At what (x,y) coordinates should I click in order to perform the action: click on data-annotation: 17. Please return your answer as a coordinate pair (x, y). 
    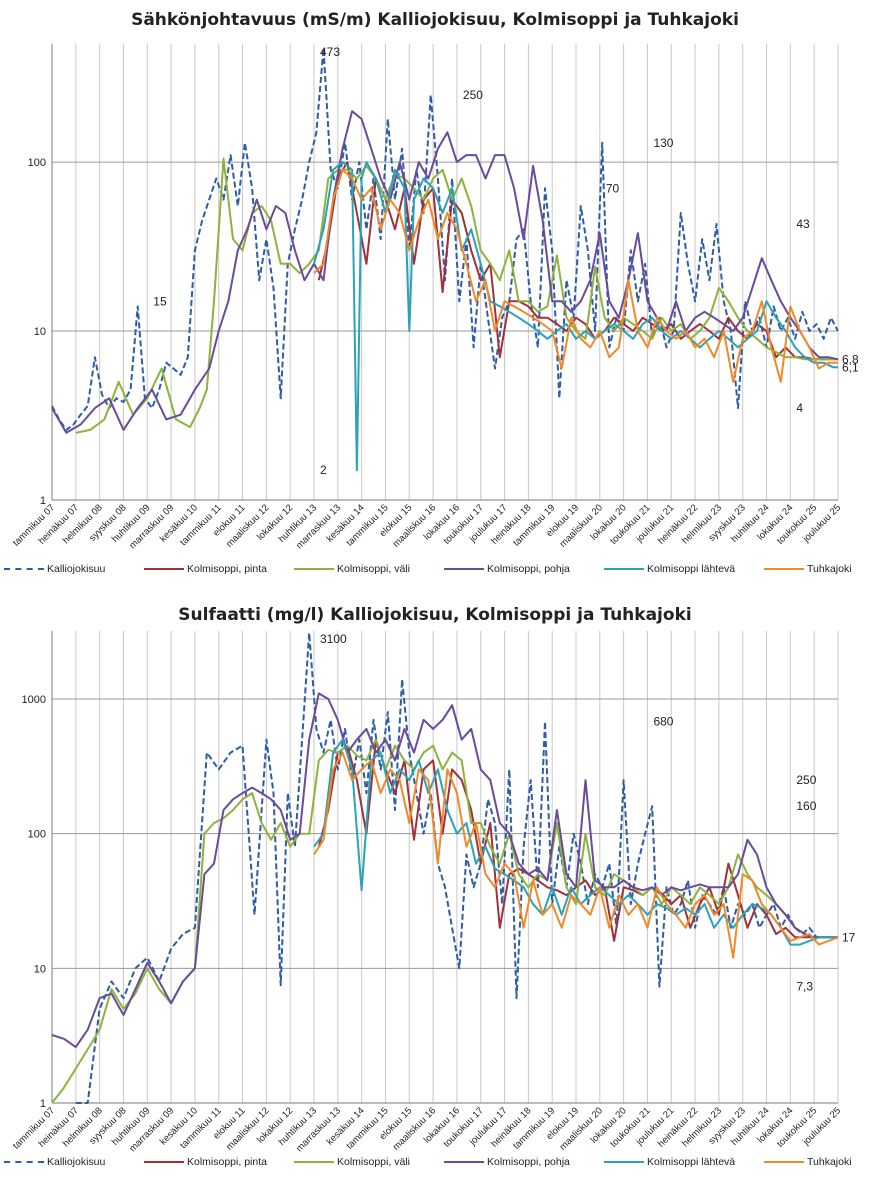
    Looking at the image, I should click on (849, 937).